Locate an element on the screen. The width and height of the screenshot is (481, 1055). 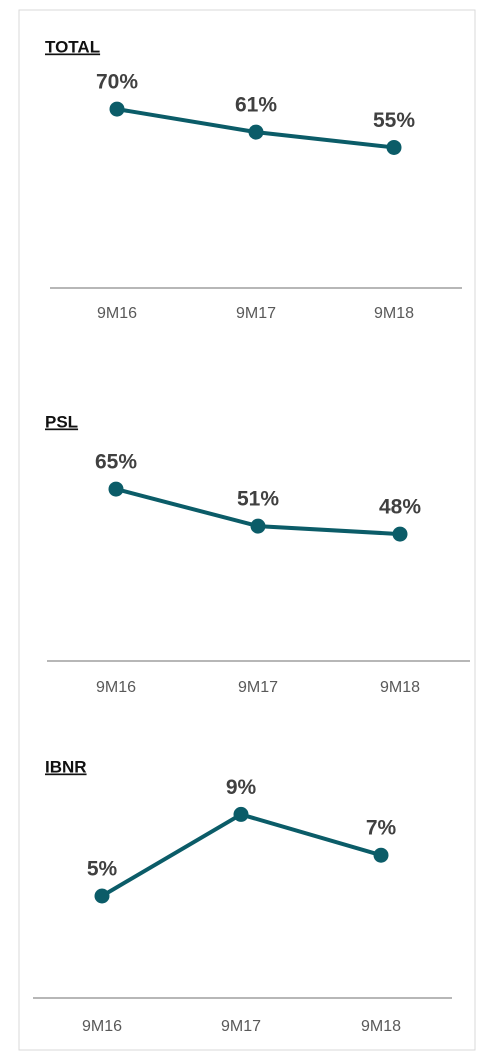
data-label: 55% is located at coordinates (394, 120).